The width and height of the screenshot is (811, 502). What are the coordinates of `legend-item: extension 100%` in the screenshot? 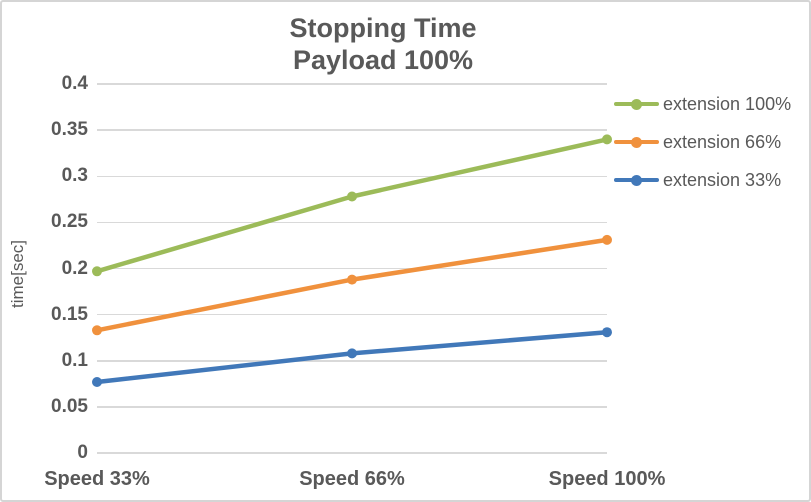 It's located at (702, 104).